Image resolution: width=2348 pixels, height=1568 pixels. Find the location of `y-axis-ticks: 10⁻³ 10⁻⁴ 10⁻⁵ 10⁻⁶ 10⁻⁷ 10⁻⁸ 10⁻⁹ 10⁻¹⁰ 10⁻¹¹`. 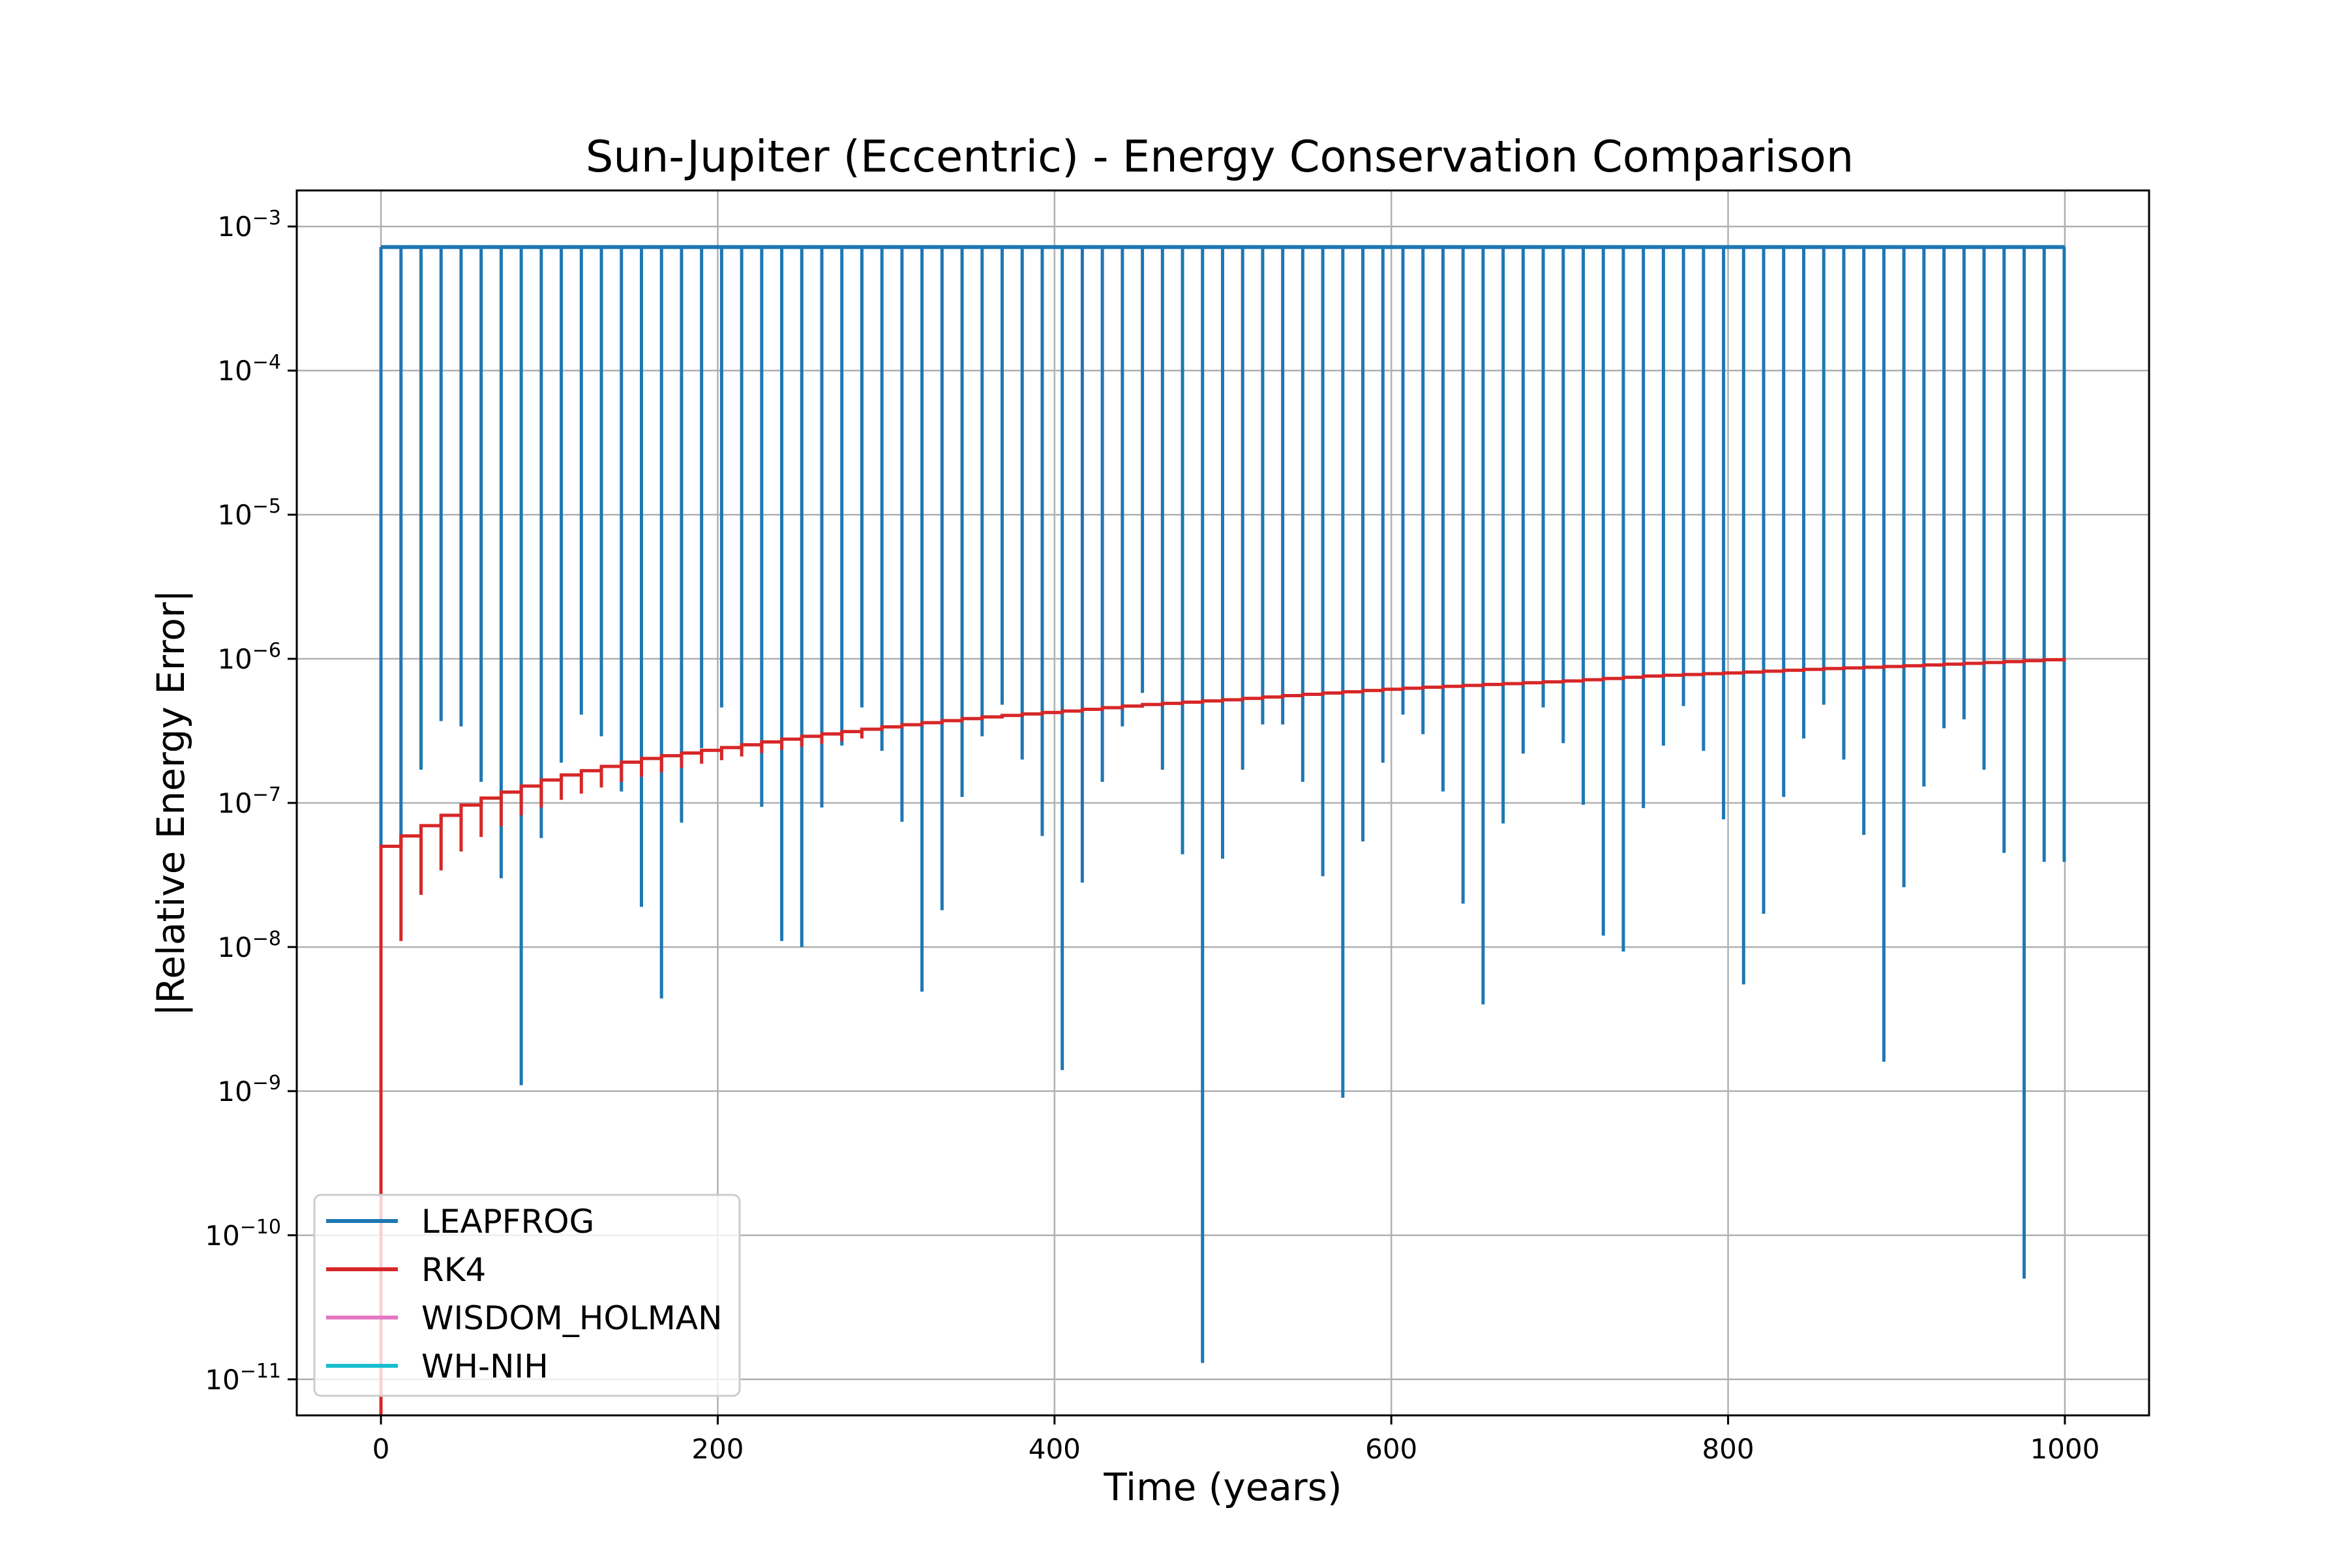

y-axis-ticks: 10⁻³ 10⁻⁴ 10⁻⁵ 10⁻⁶ 10⁻⁷ 10⁻⁸ 10⁻⁹ 10⁻¹⁰ 10⁻¹¹ is located at coordinates (251, 801).